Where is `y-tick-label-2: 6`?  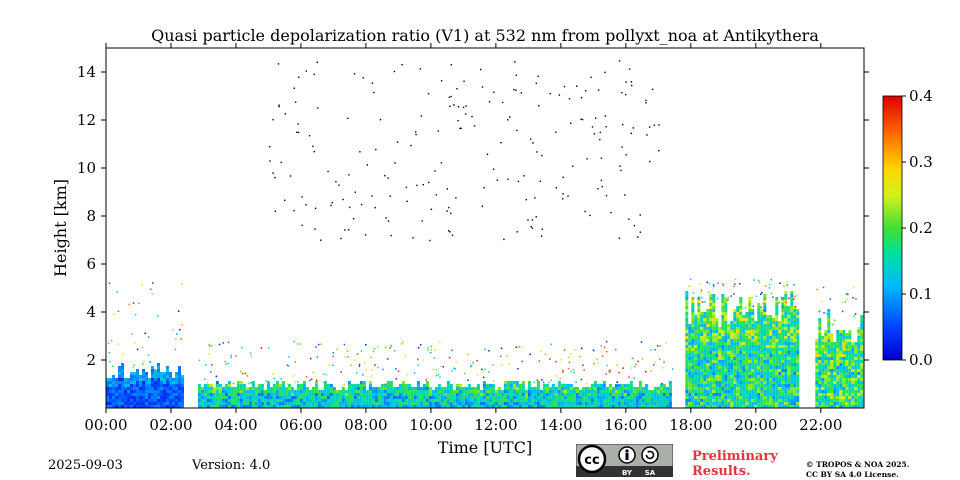 y-tick-label-2: 6 is located at coordinates (91, 264).